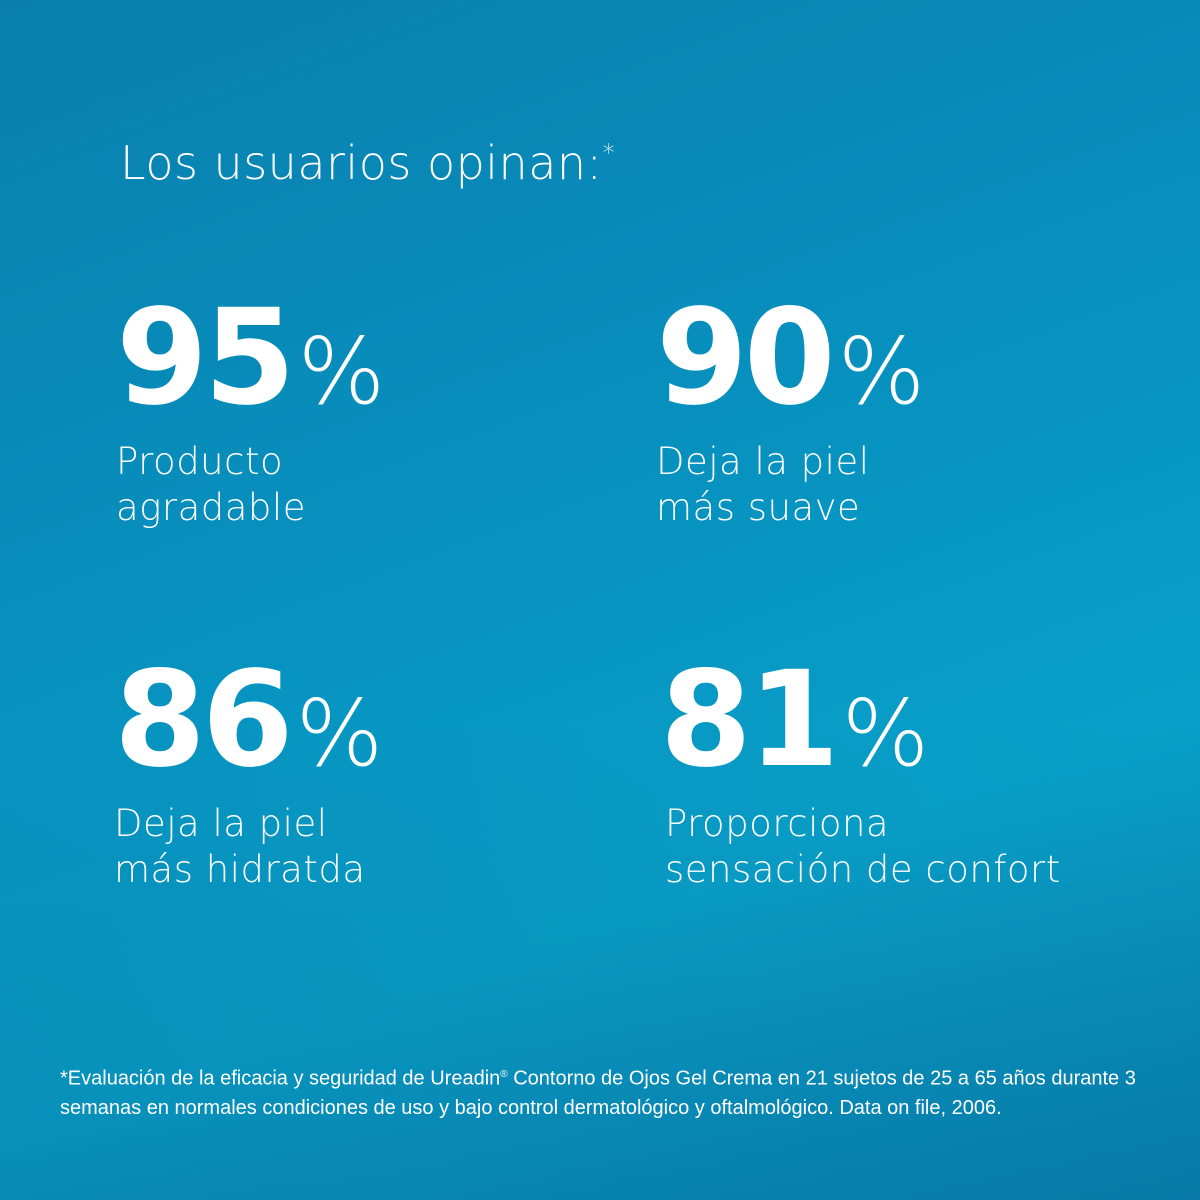  Describe the element at coordinates (240, 869) in the screenshot. I see `stat-label-line: más hidratda` at that location.